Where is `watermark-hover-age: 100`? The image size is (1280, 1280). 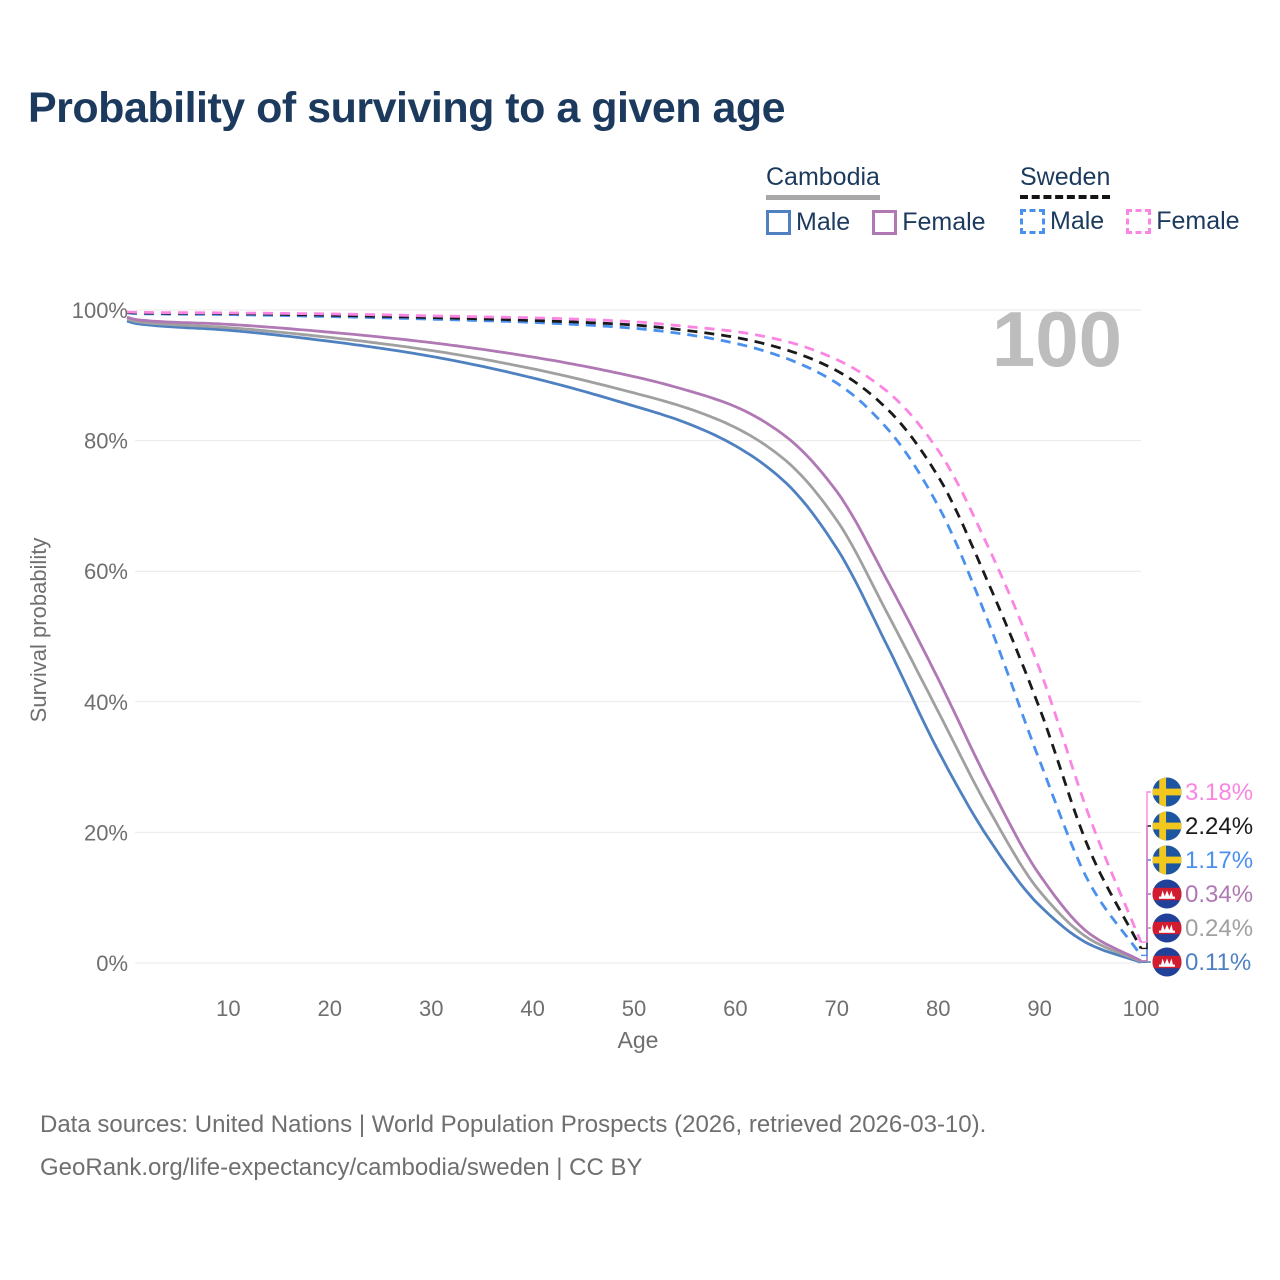 watermark-hover-age: 100 is located at coordinates (1057, 339).